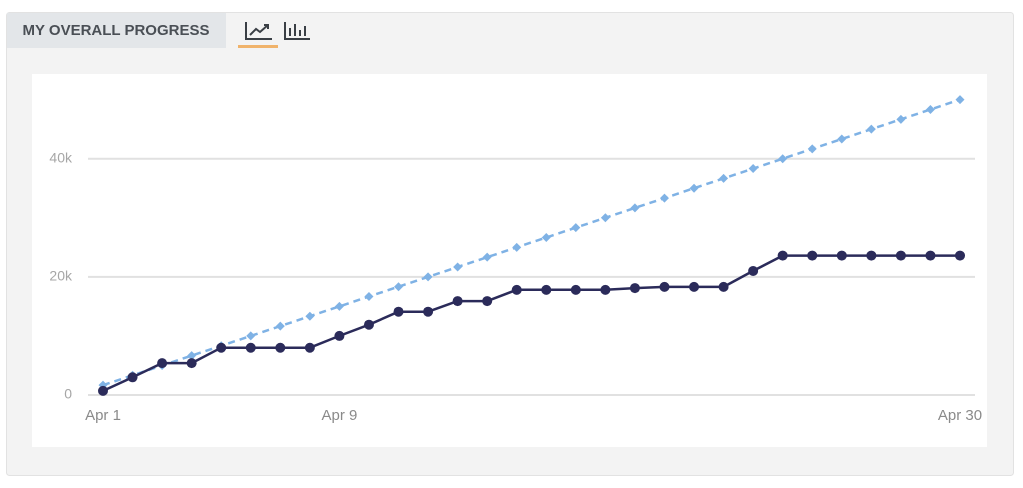 Image resolution: width=1023 pixels, height=488 pixels. I want to click on x-tick-label: Apr 1, so click(103, 415).